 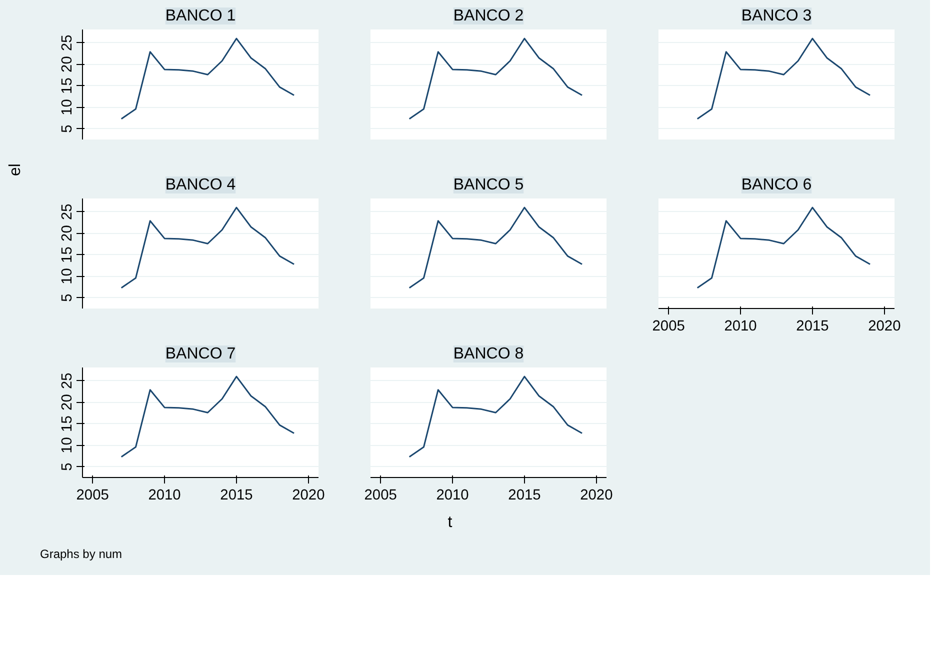 I want to click on text: Graphs by num, so click(x=81, y=554).